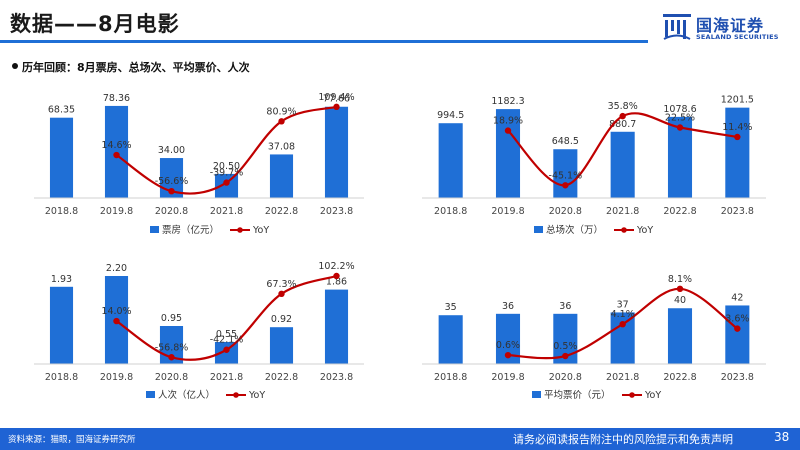 This screenshot has width=800, height=450. Describe the element at coordinates (680, 300) in the screenshot. I see `bar-value-label: 40` at that location.